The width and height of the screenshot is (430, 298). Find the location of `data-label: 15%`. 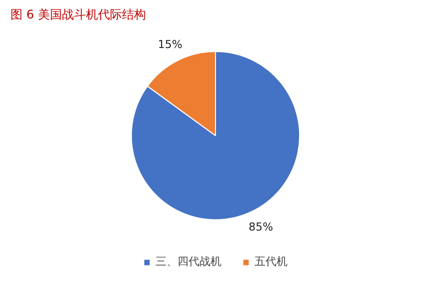

data-label: 15% is located at coordinates (170, 44).